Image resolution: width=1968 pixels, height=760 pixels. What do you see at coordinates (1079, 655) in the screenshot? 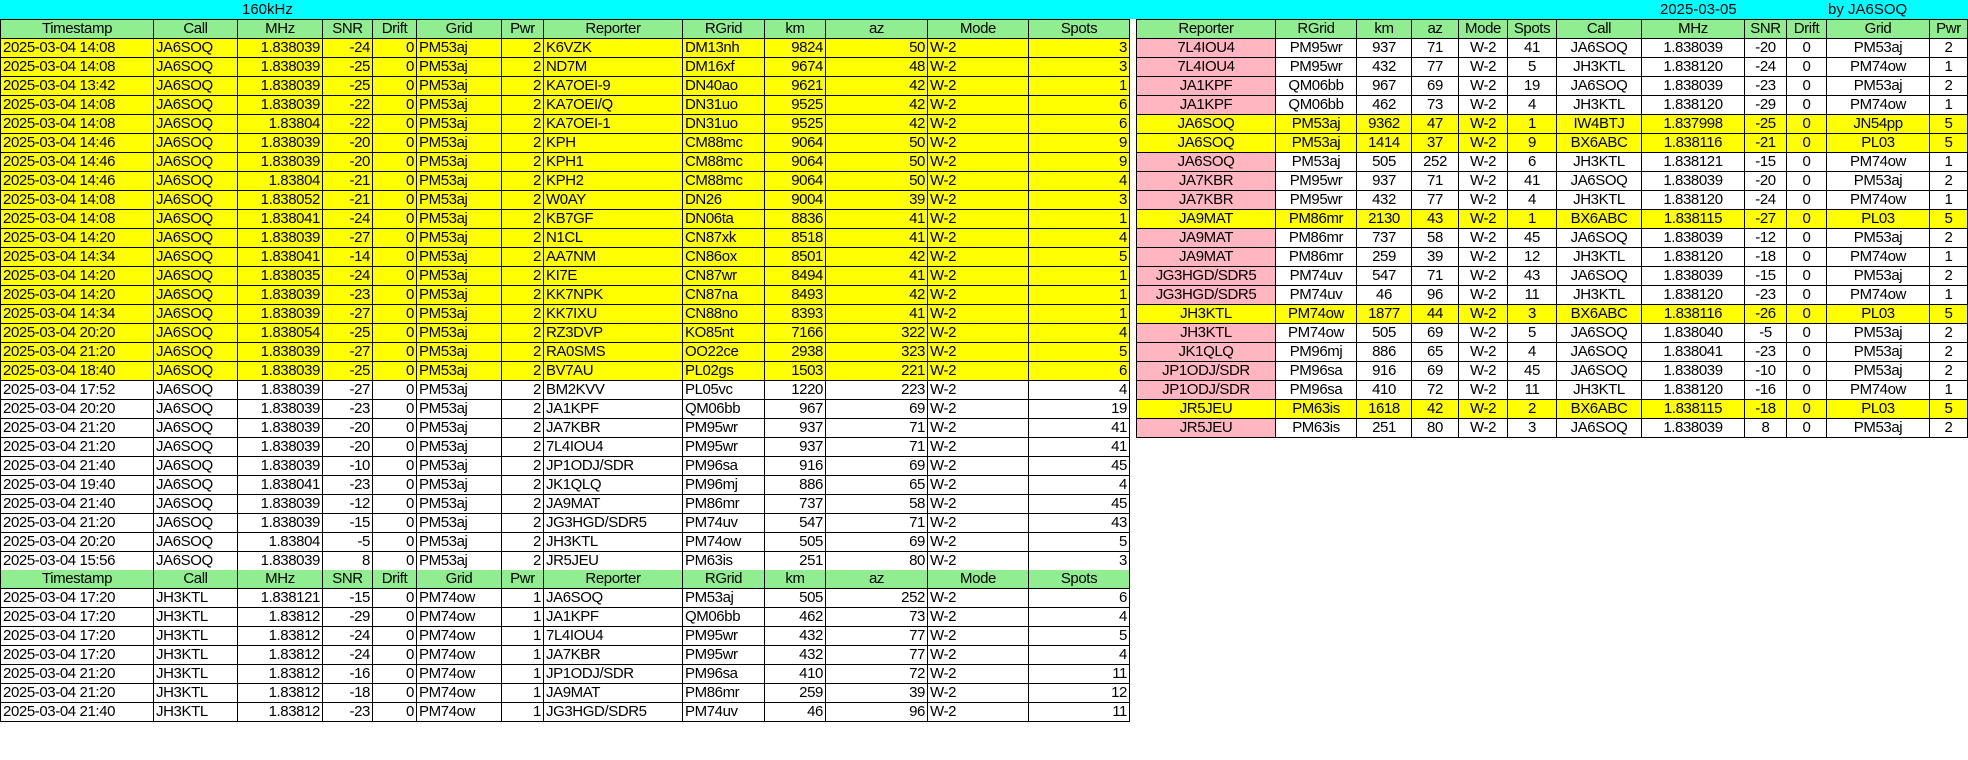
I see `cell-spots: 4` at bounding box center [1079, 655].